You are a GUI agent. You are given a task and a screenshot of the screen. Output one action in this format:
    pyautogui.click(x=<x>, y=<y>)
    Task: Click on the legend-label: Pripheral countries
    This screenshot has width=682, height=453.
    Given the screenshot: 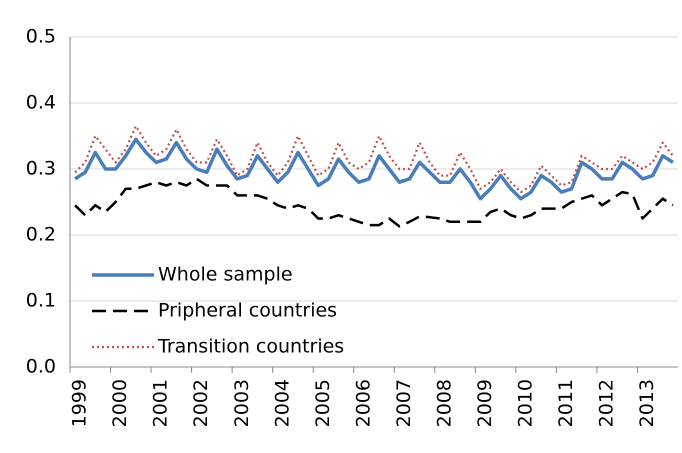 What is the action you would take?
    pyautogui.click(x=247, y=311)
    